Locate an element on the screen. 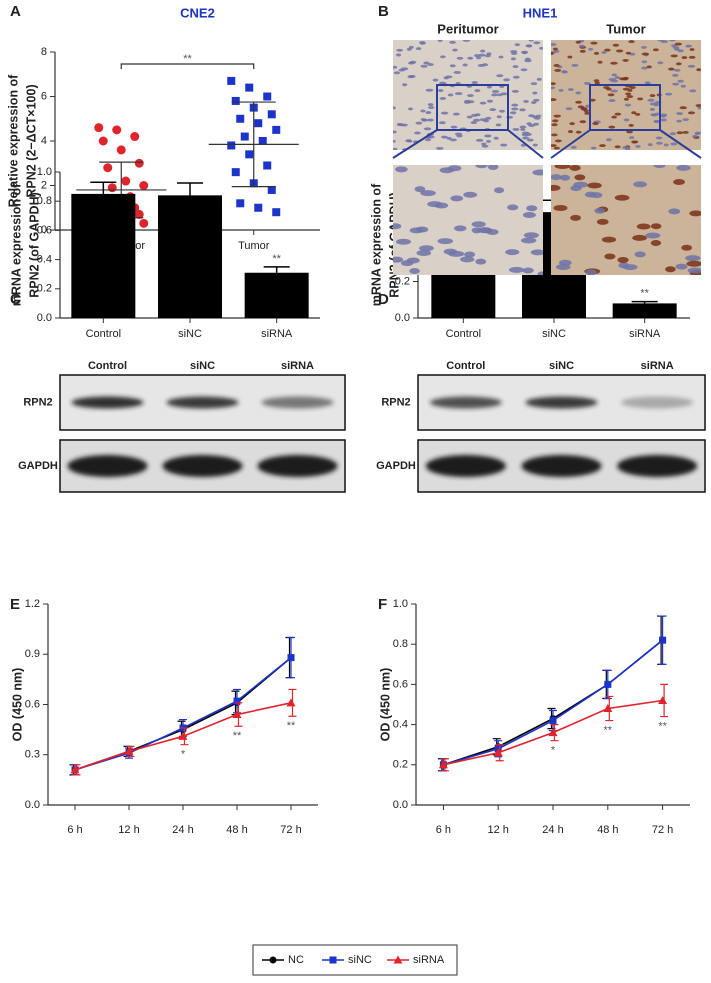  x-tick-label: 6 h is located at coordinates (74, 830).